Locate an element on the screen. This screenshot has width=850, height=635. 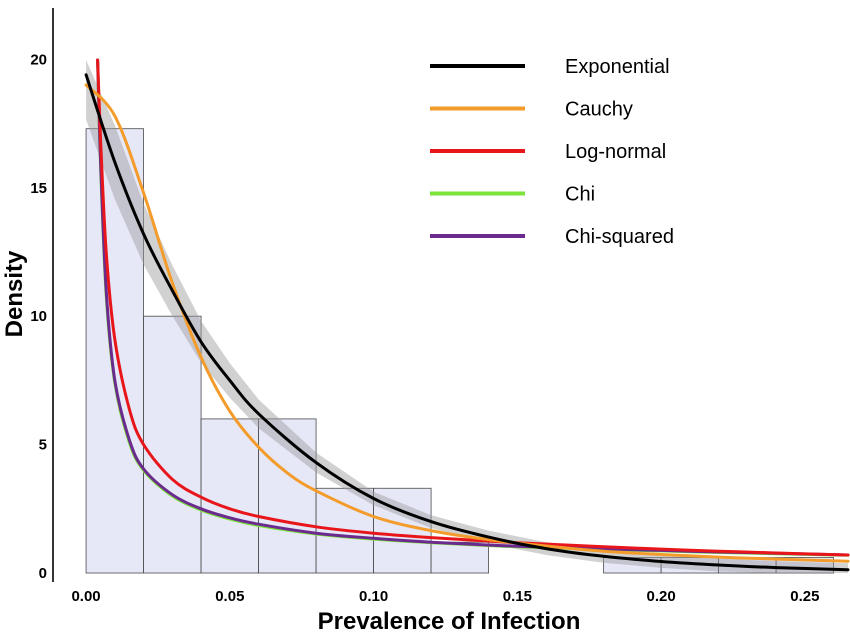
x-ticks: 0.00 0.05 0.10 0.15 0.20 0.25 is located at coordinates (445, 596).